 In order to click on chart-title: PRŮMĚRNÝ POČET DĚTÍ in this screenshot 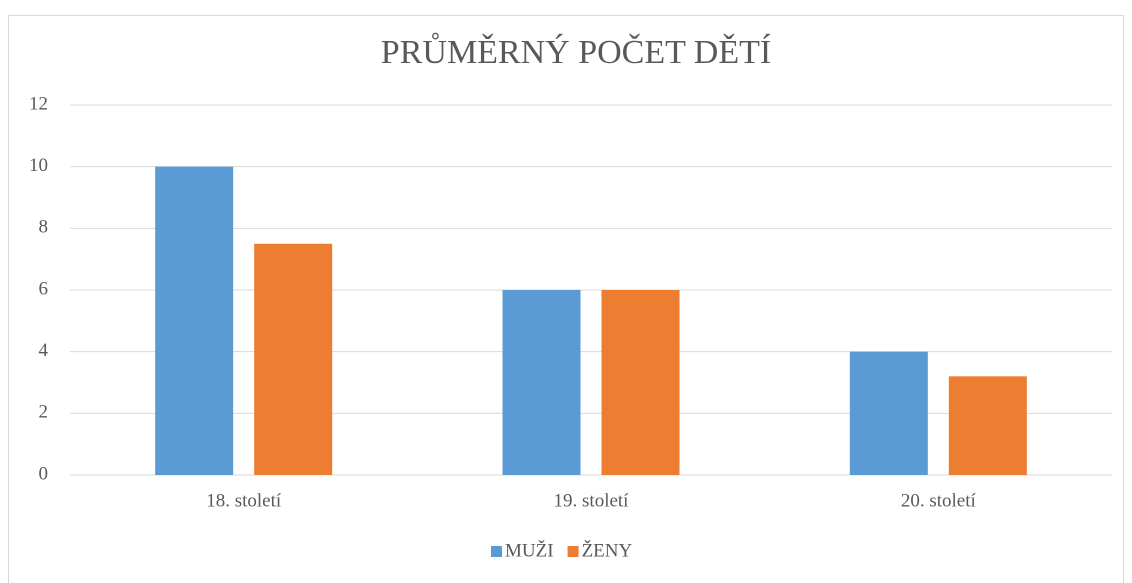, I will do `click(576, 51)`.